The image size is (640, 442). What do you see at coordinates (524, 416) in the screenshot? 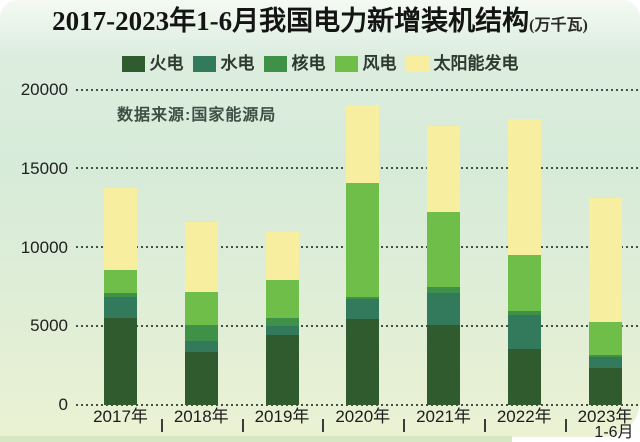
I see `x-axis-label-2022年: 2022年` at bounding box center [524, 416].